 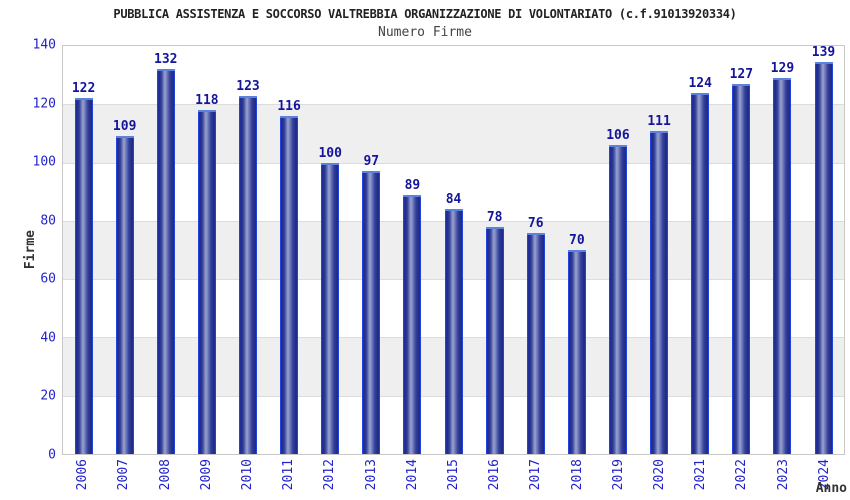 I want to click on x-tick-slot: 2008, so click(x=164, y=479).